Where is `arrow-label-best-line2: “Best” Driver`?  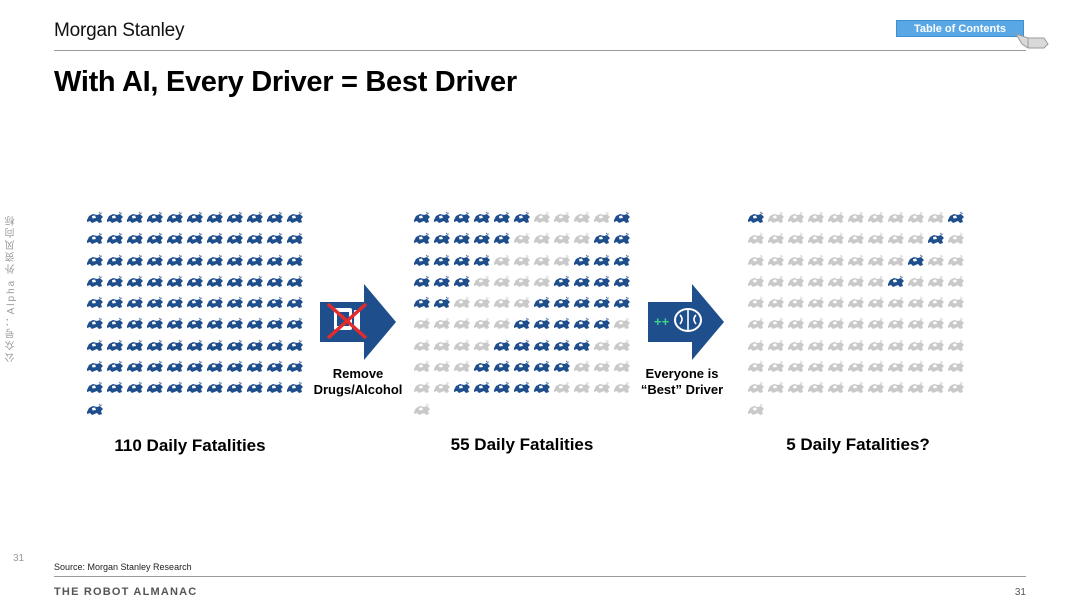 arrow-label-best-line2: “Best” Driver is located at coordinates (682, 389).